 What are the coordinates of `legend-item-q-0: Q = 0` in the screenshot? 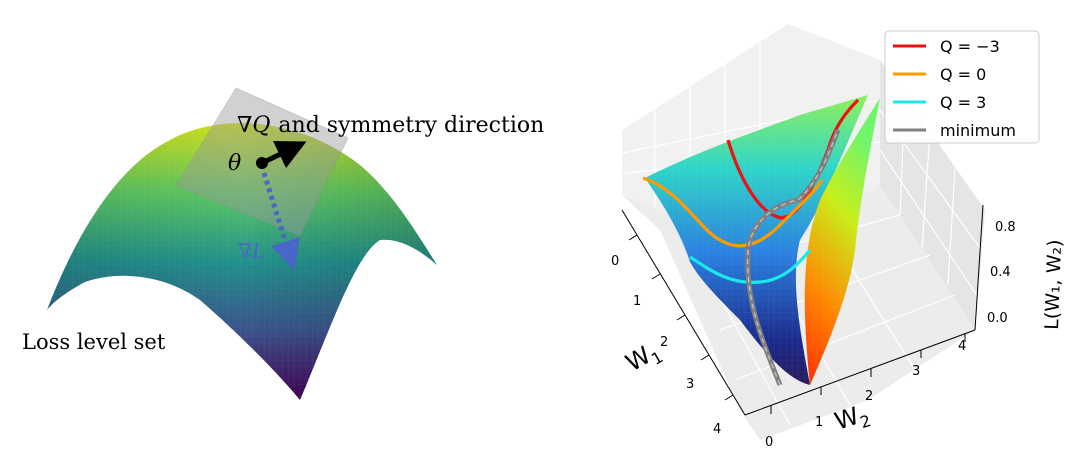 It's located at (939, 74).